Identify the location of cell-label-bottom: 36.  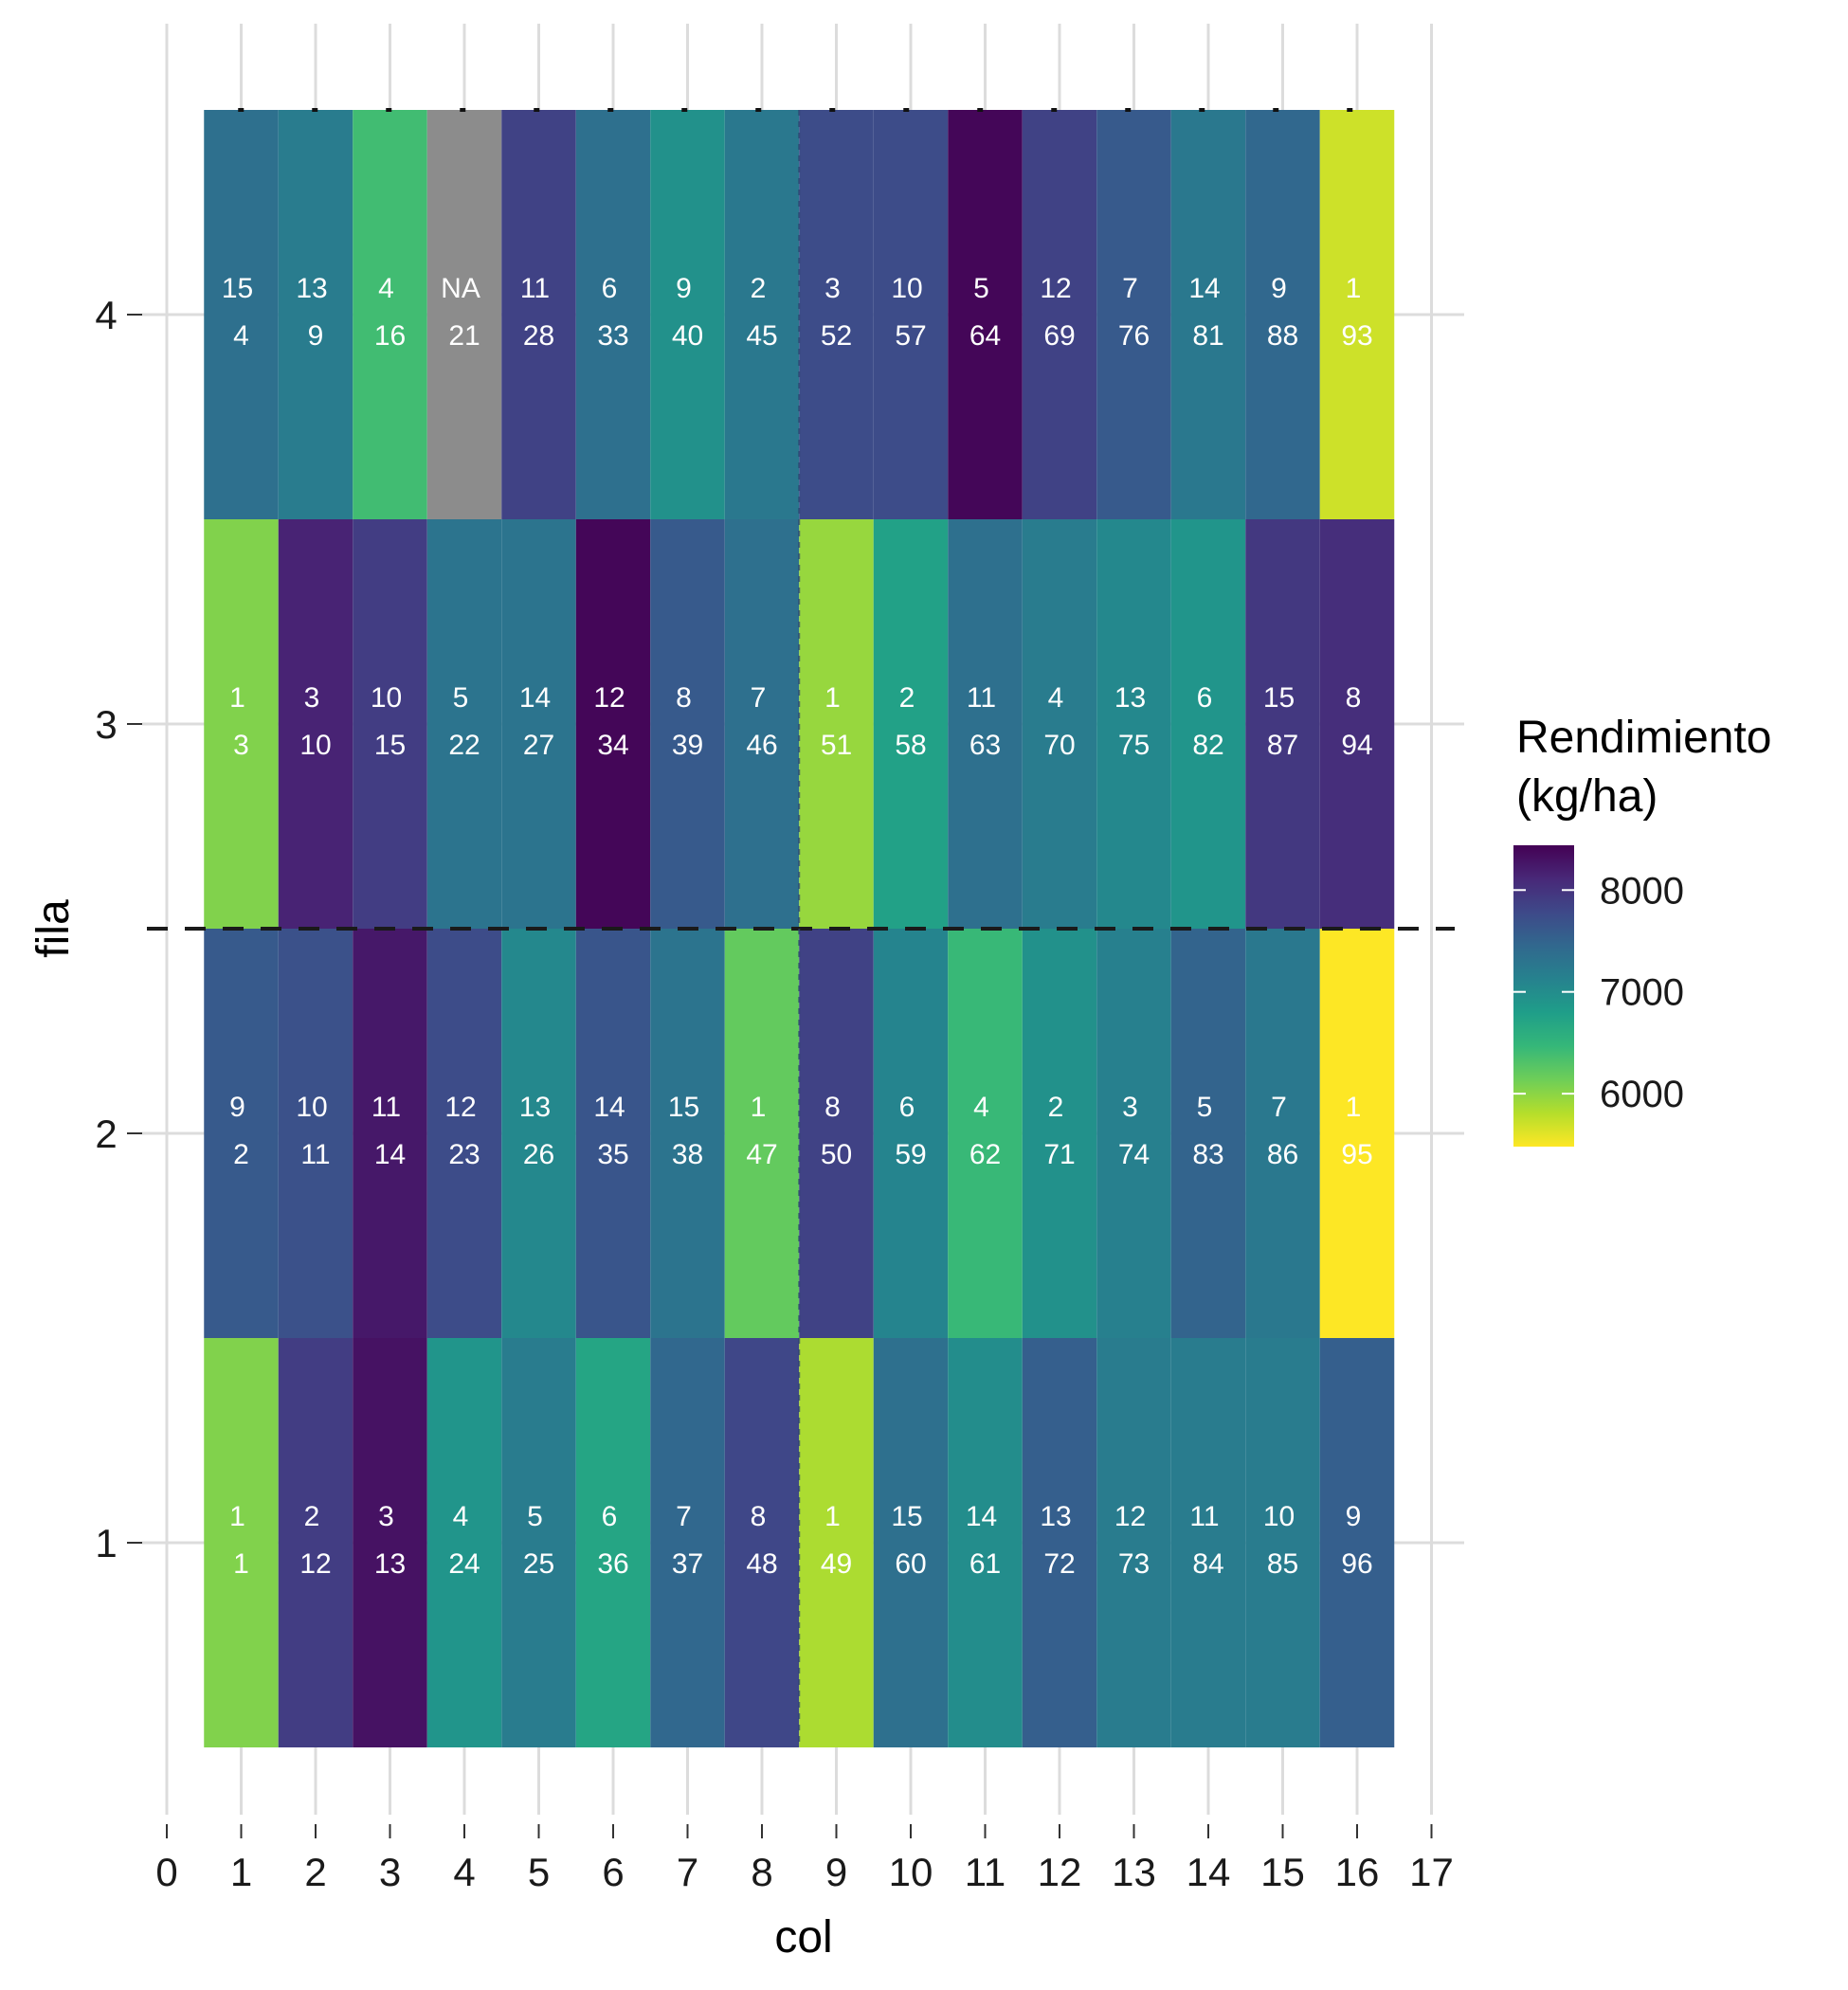
(613, 1564).